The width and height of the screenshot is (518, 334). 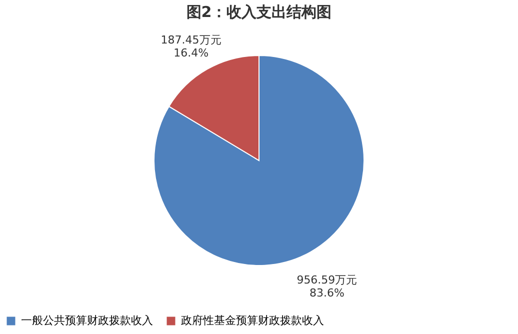 I want to click on legend-label: 政府性基金预算财政拨款收入, so click(x=252, y=320).